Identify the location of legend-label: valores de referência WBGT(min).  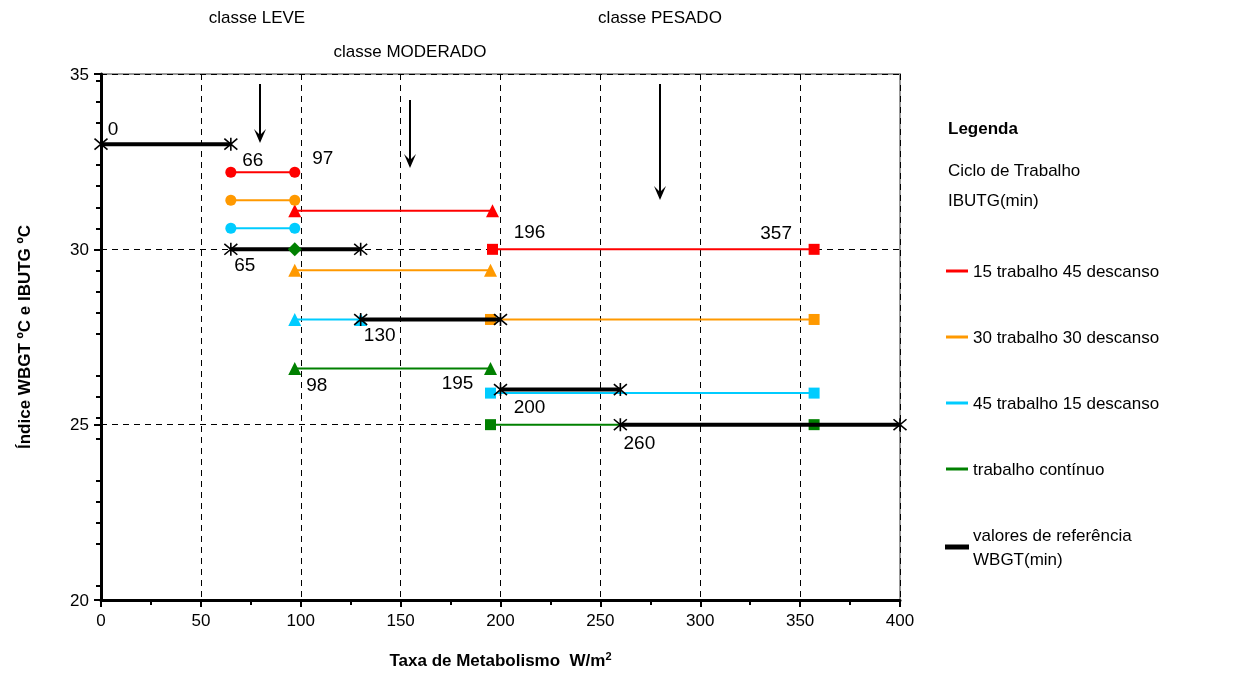
(1055, 547).